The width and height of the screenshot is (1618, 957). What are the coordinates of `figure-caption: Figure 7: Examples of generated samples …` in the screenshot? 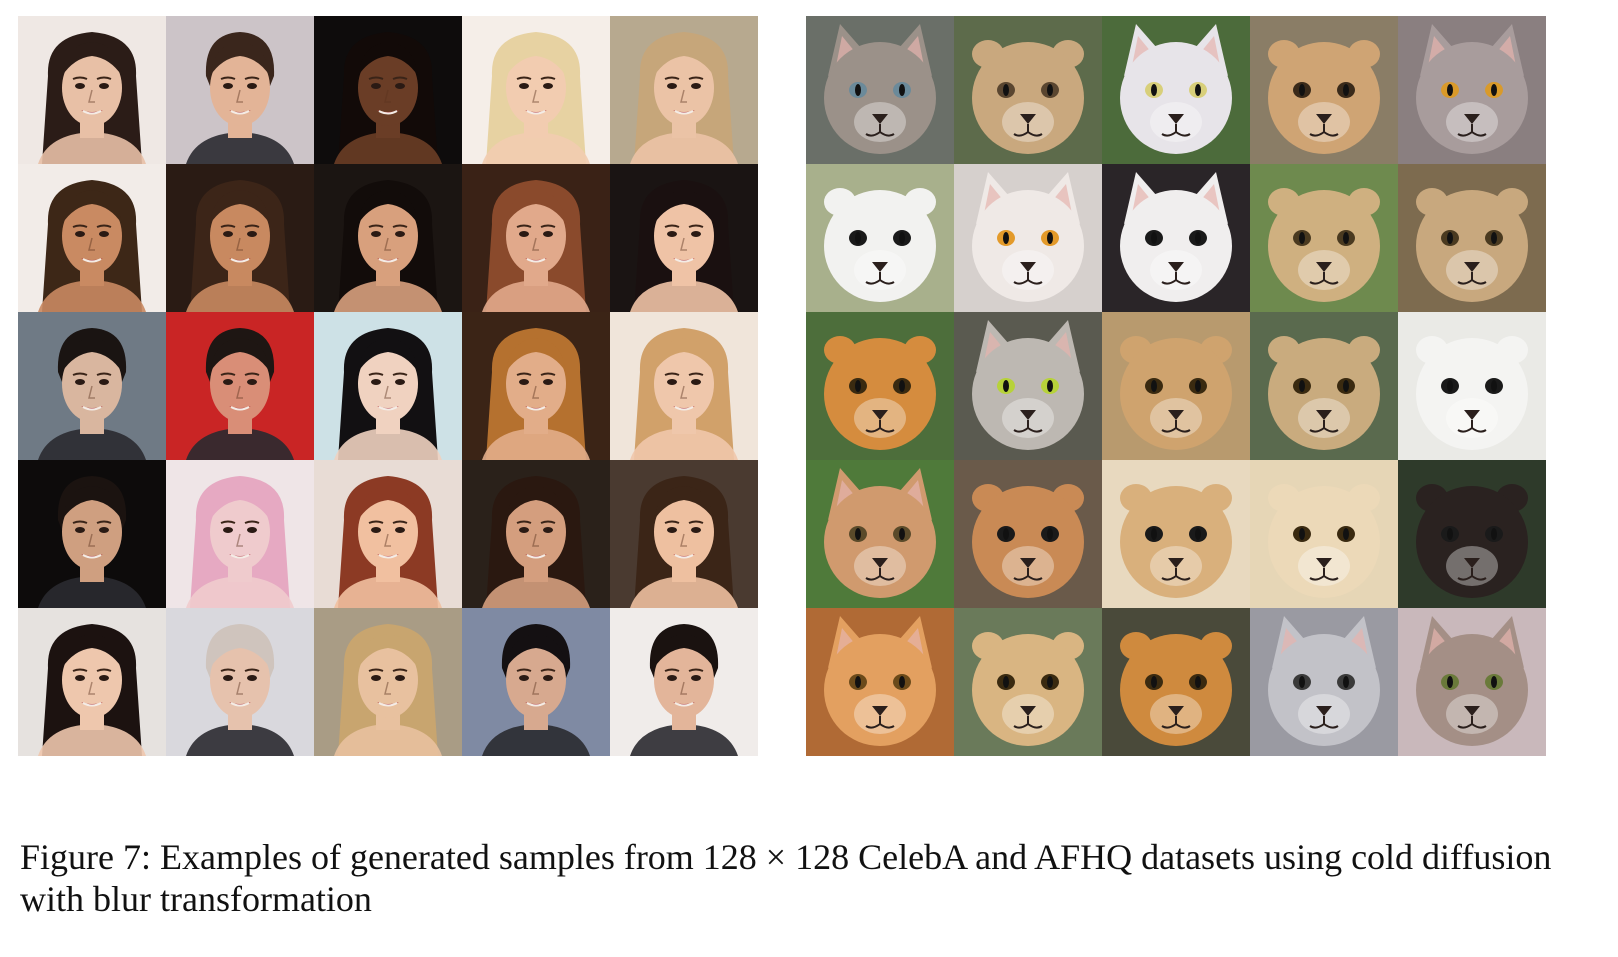 It's located at (786, 878).